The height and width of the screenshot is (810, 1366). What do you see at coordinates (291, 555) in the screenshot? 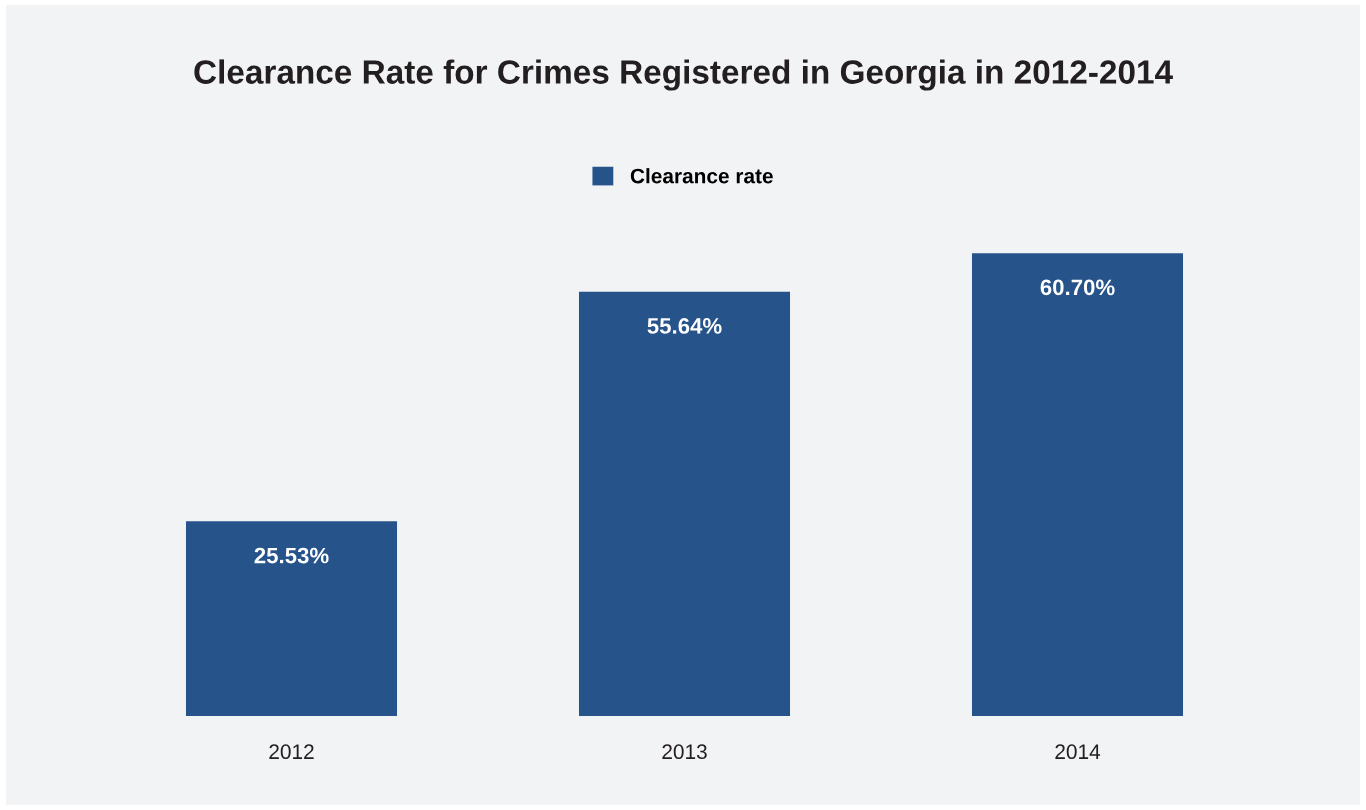
I see `data-label: 25.53%` at bounding box center [291, 555].